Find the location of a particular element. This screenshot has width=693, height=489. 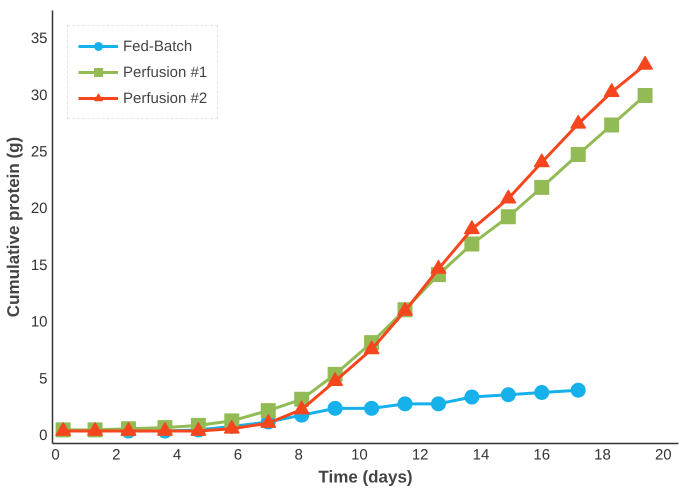

y-tick-label: 25 is located at coordinates (39, 152).